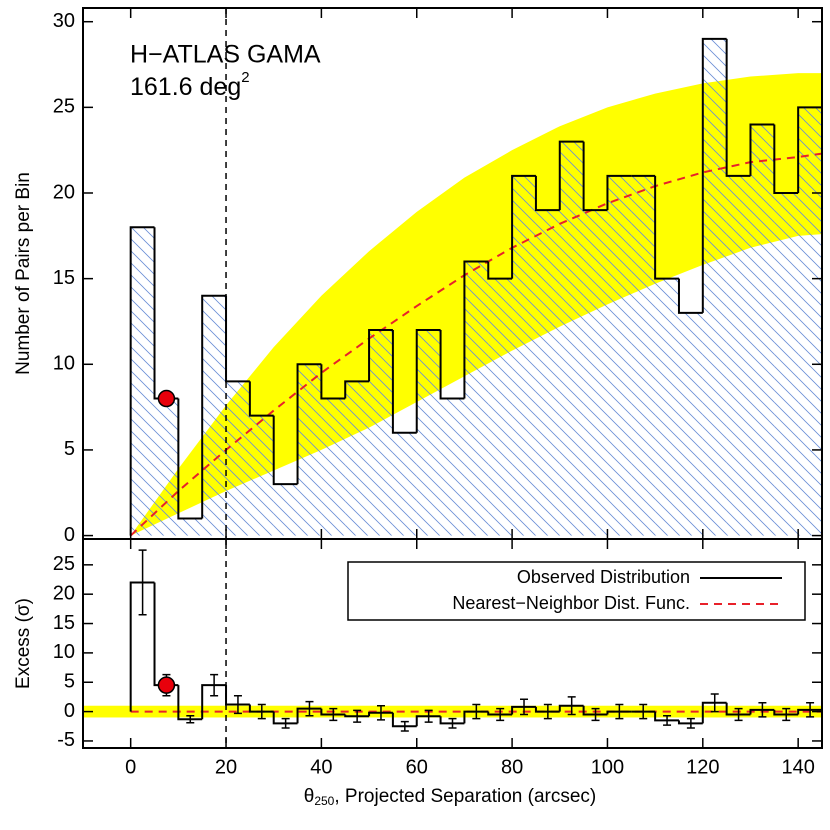 This screenshot has height=830, width=830. What do you see at coordinates (185, 87) in the screenshot?
I see `annotation-text: 161.6 deg` at bounding box center [185, 87].